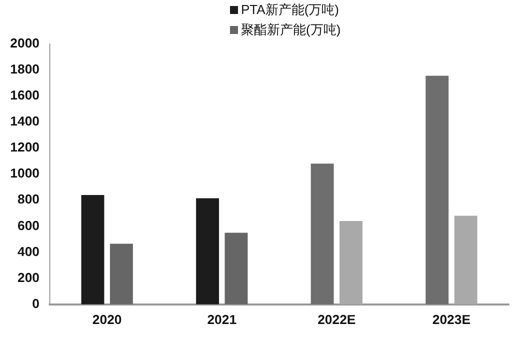 This screenshot has width=527, height=348. What do you see at coordinates (25, 95) in the screenshot?
I see `y-tick-label: 1600` at bounding box center [25, 95].